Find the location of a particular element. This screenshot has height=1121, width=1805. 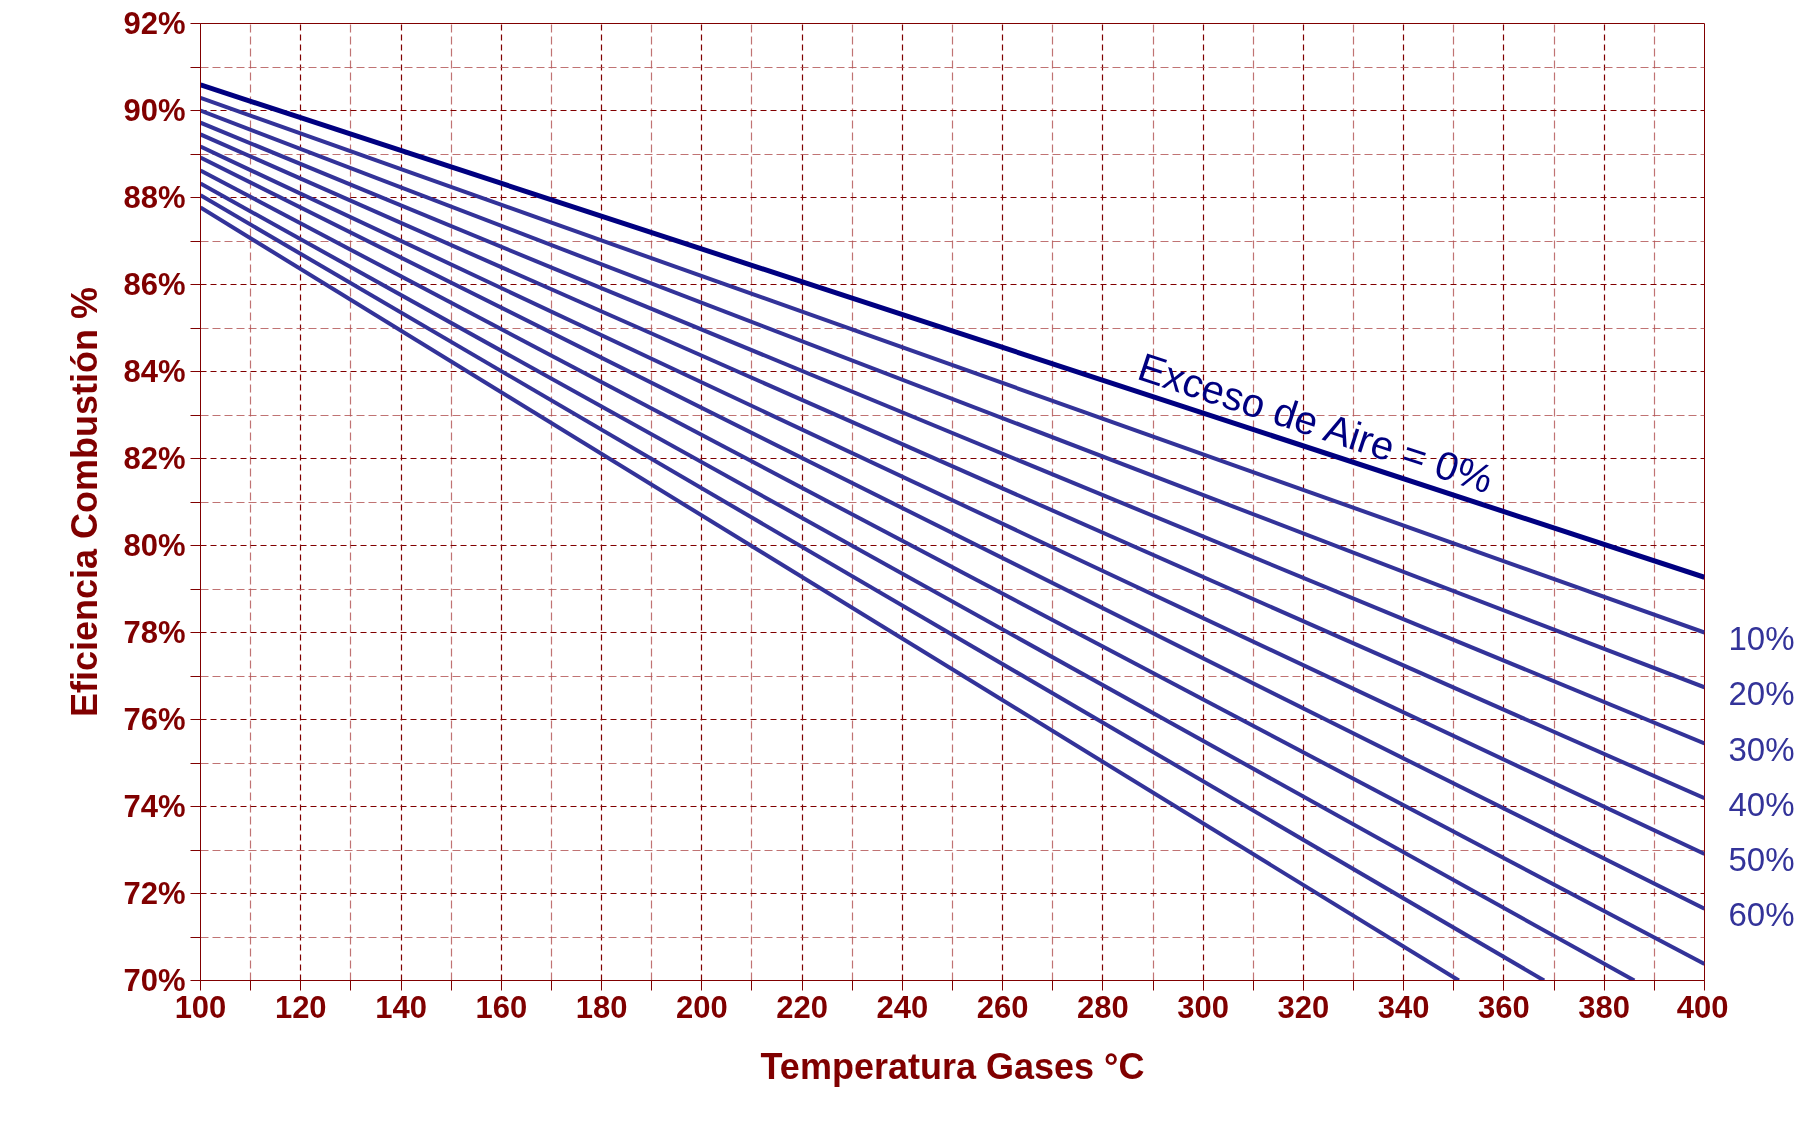

x-tick-label: 360 is located at coordinates (1504, 1007).